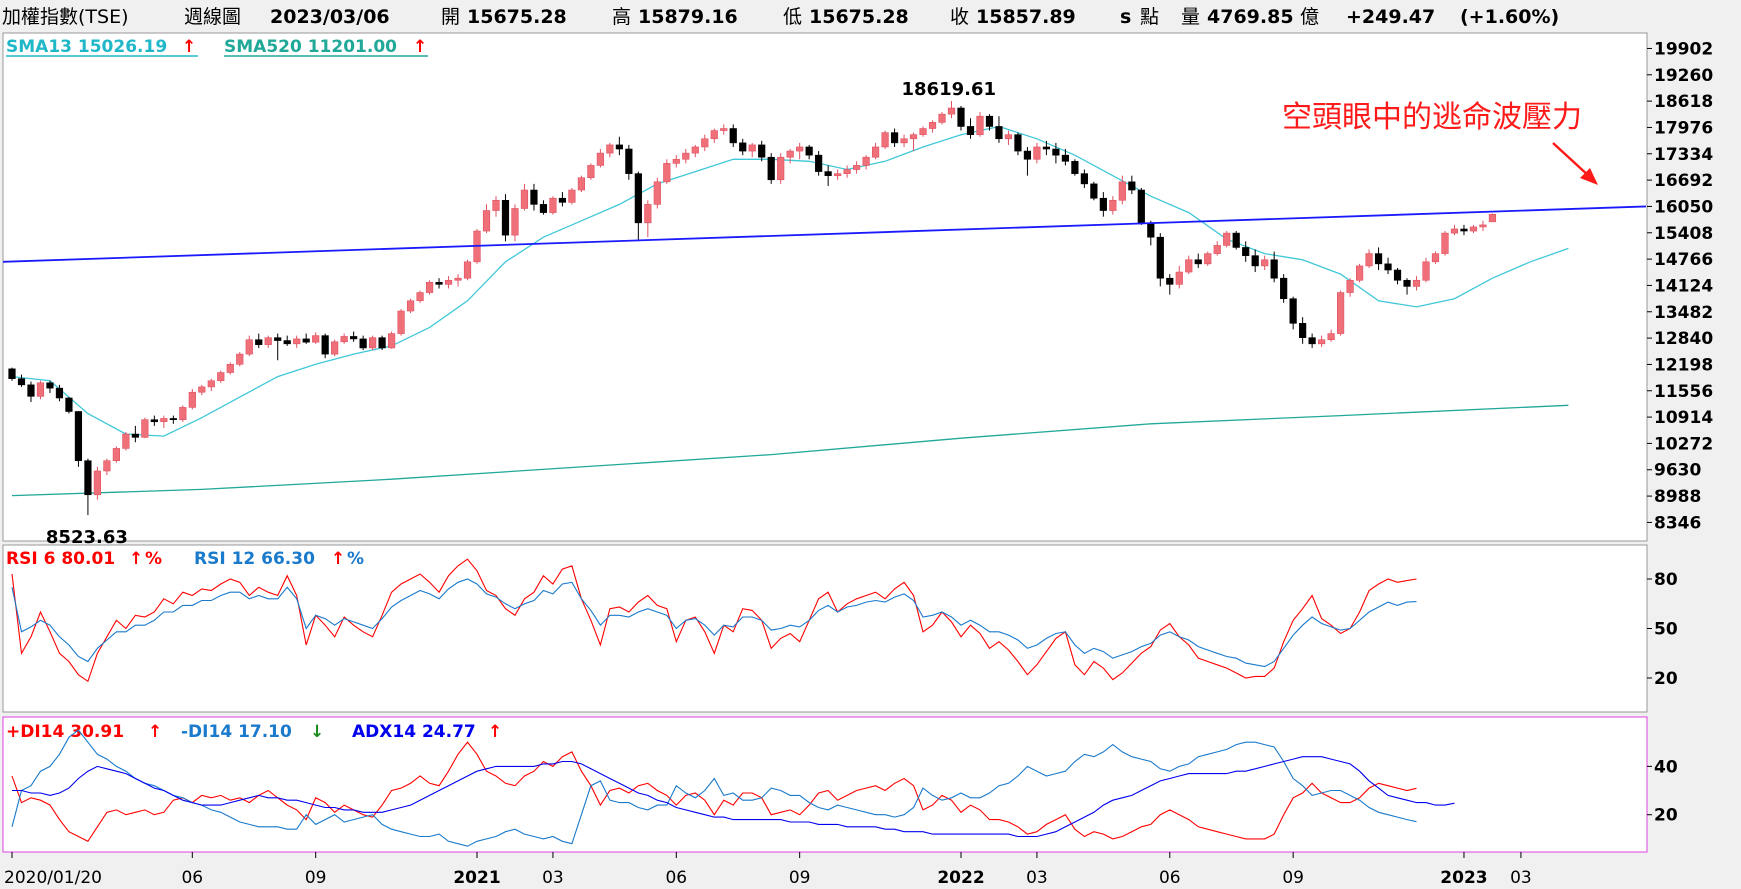 Image resolution: width=1741 pixels, height=889 pixels. I want to click on volume-unit: 億, so click(1309, 17).